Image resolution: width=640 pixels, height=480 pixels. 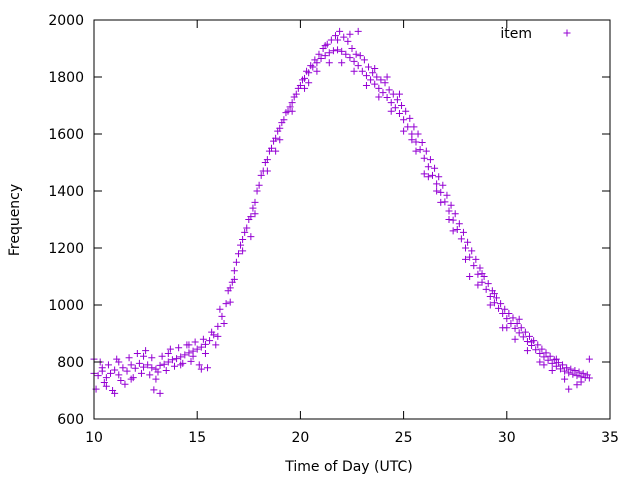 What do you see at coordinates (70, 420) in the screenshot?
I see `y-tick-label: 600` at bounding box center [70, 420].